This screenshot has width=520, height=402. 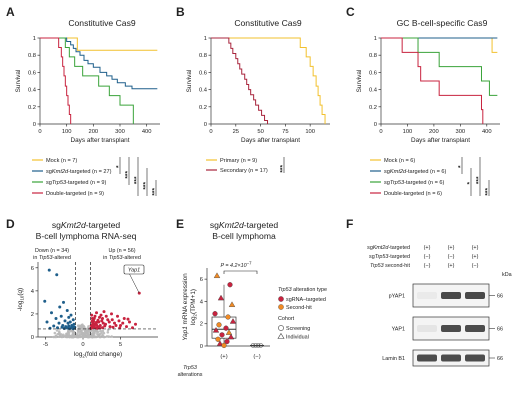 What do you see at coordinates (194, 307) in the screenshot?
I see `y-axis-title-line2: log2(TPM+1)` at bounding box center [194, 307].